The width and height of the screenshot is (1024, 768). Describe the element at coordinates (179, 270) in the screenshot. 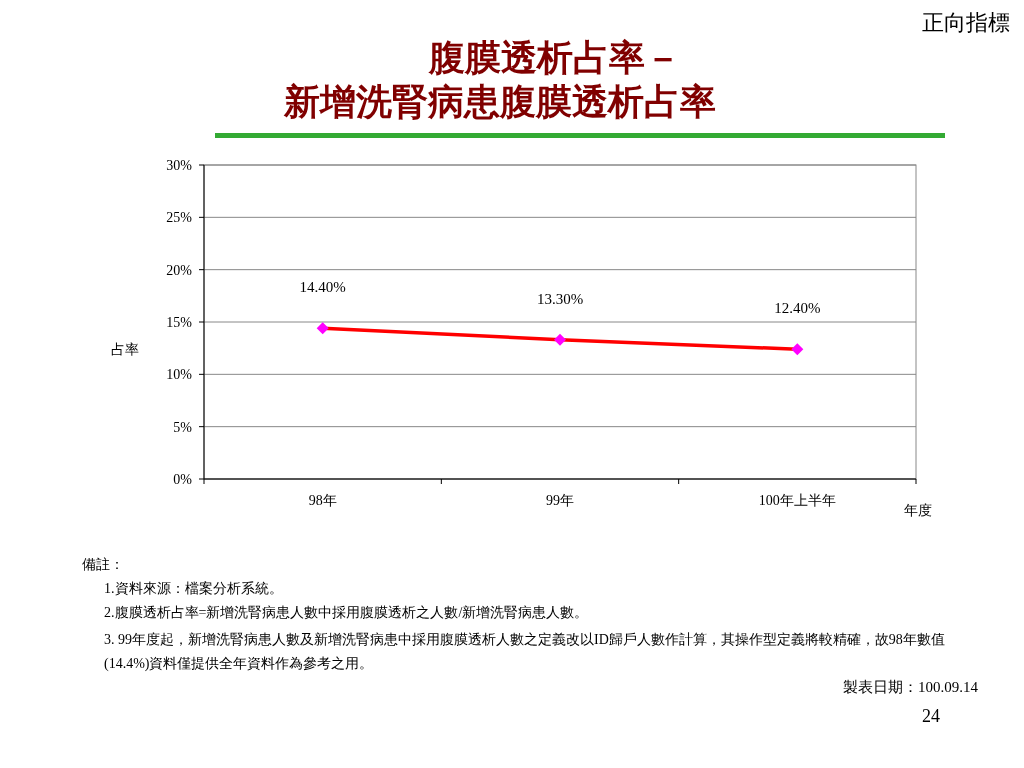

I see `y-tick-label: 20%` at that location.